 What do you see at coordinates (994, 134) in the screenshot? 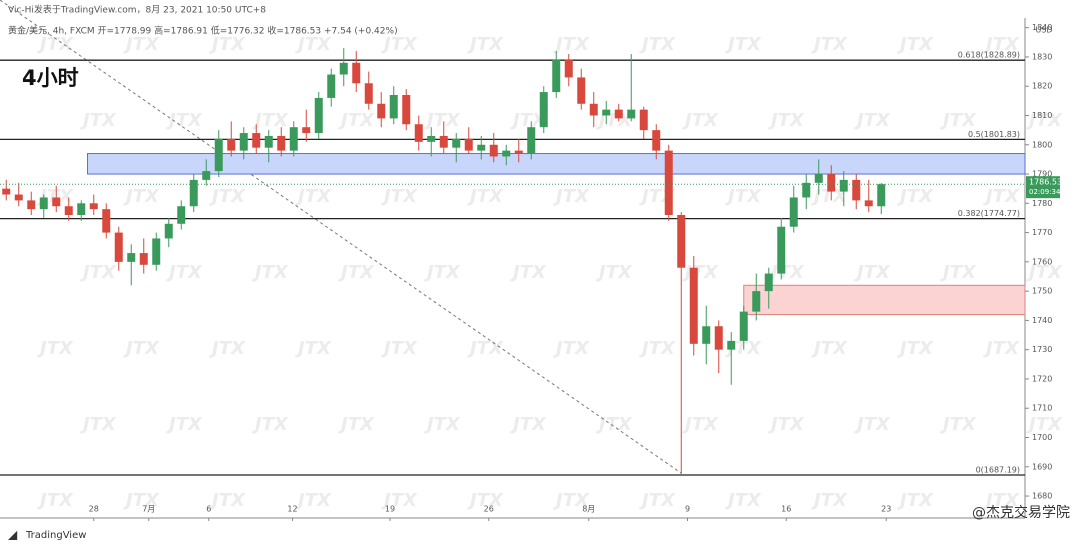
I see `level-label: 0.5(1801.83)` at bounding box center [994, 134].